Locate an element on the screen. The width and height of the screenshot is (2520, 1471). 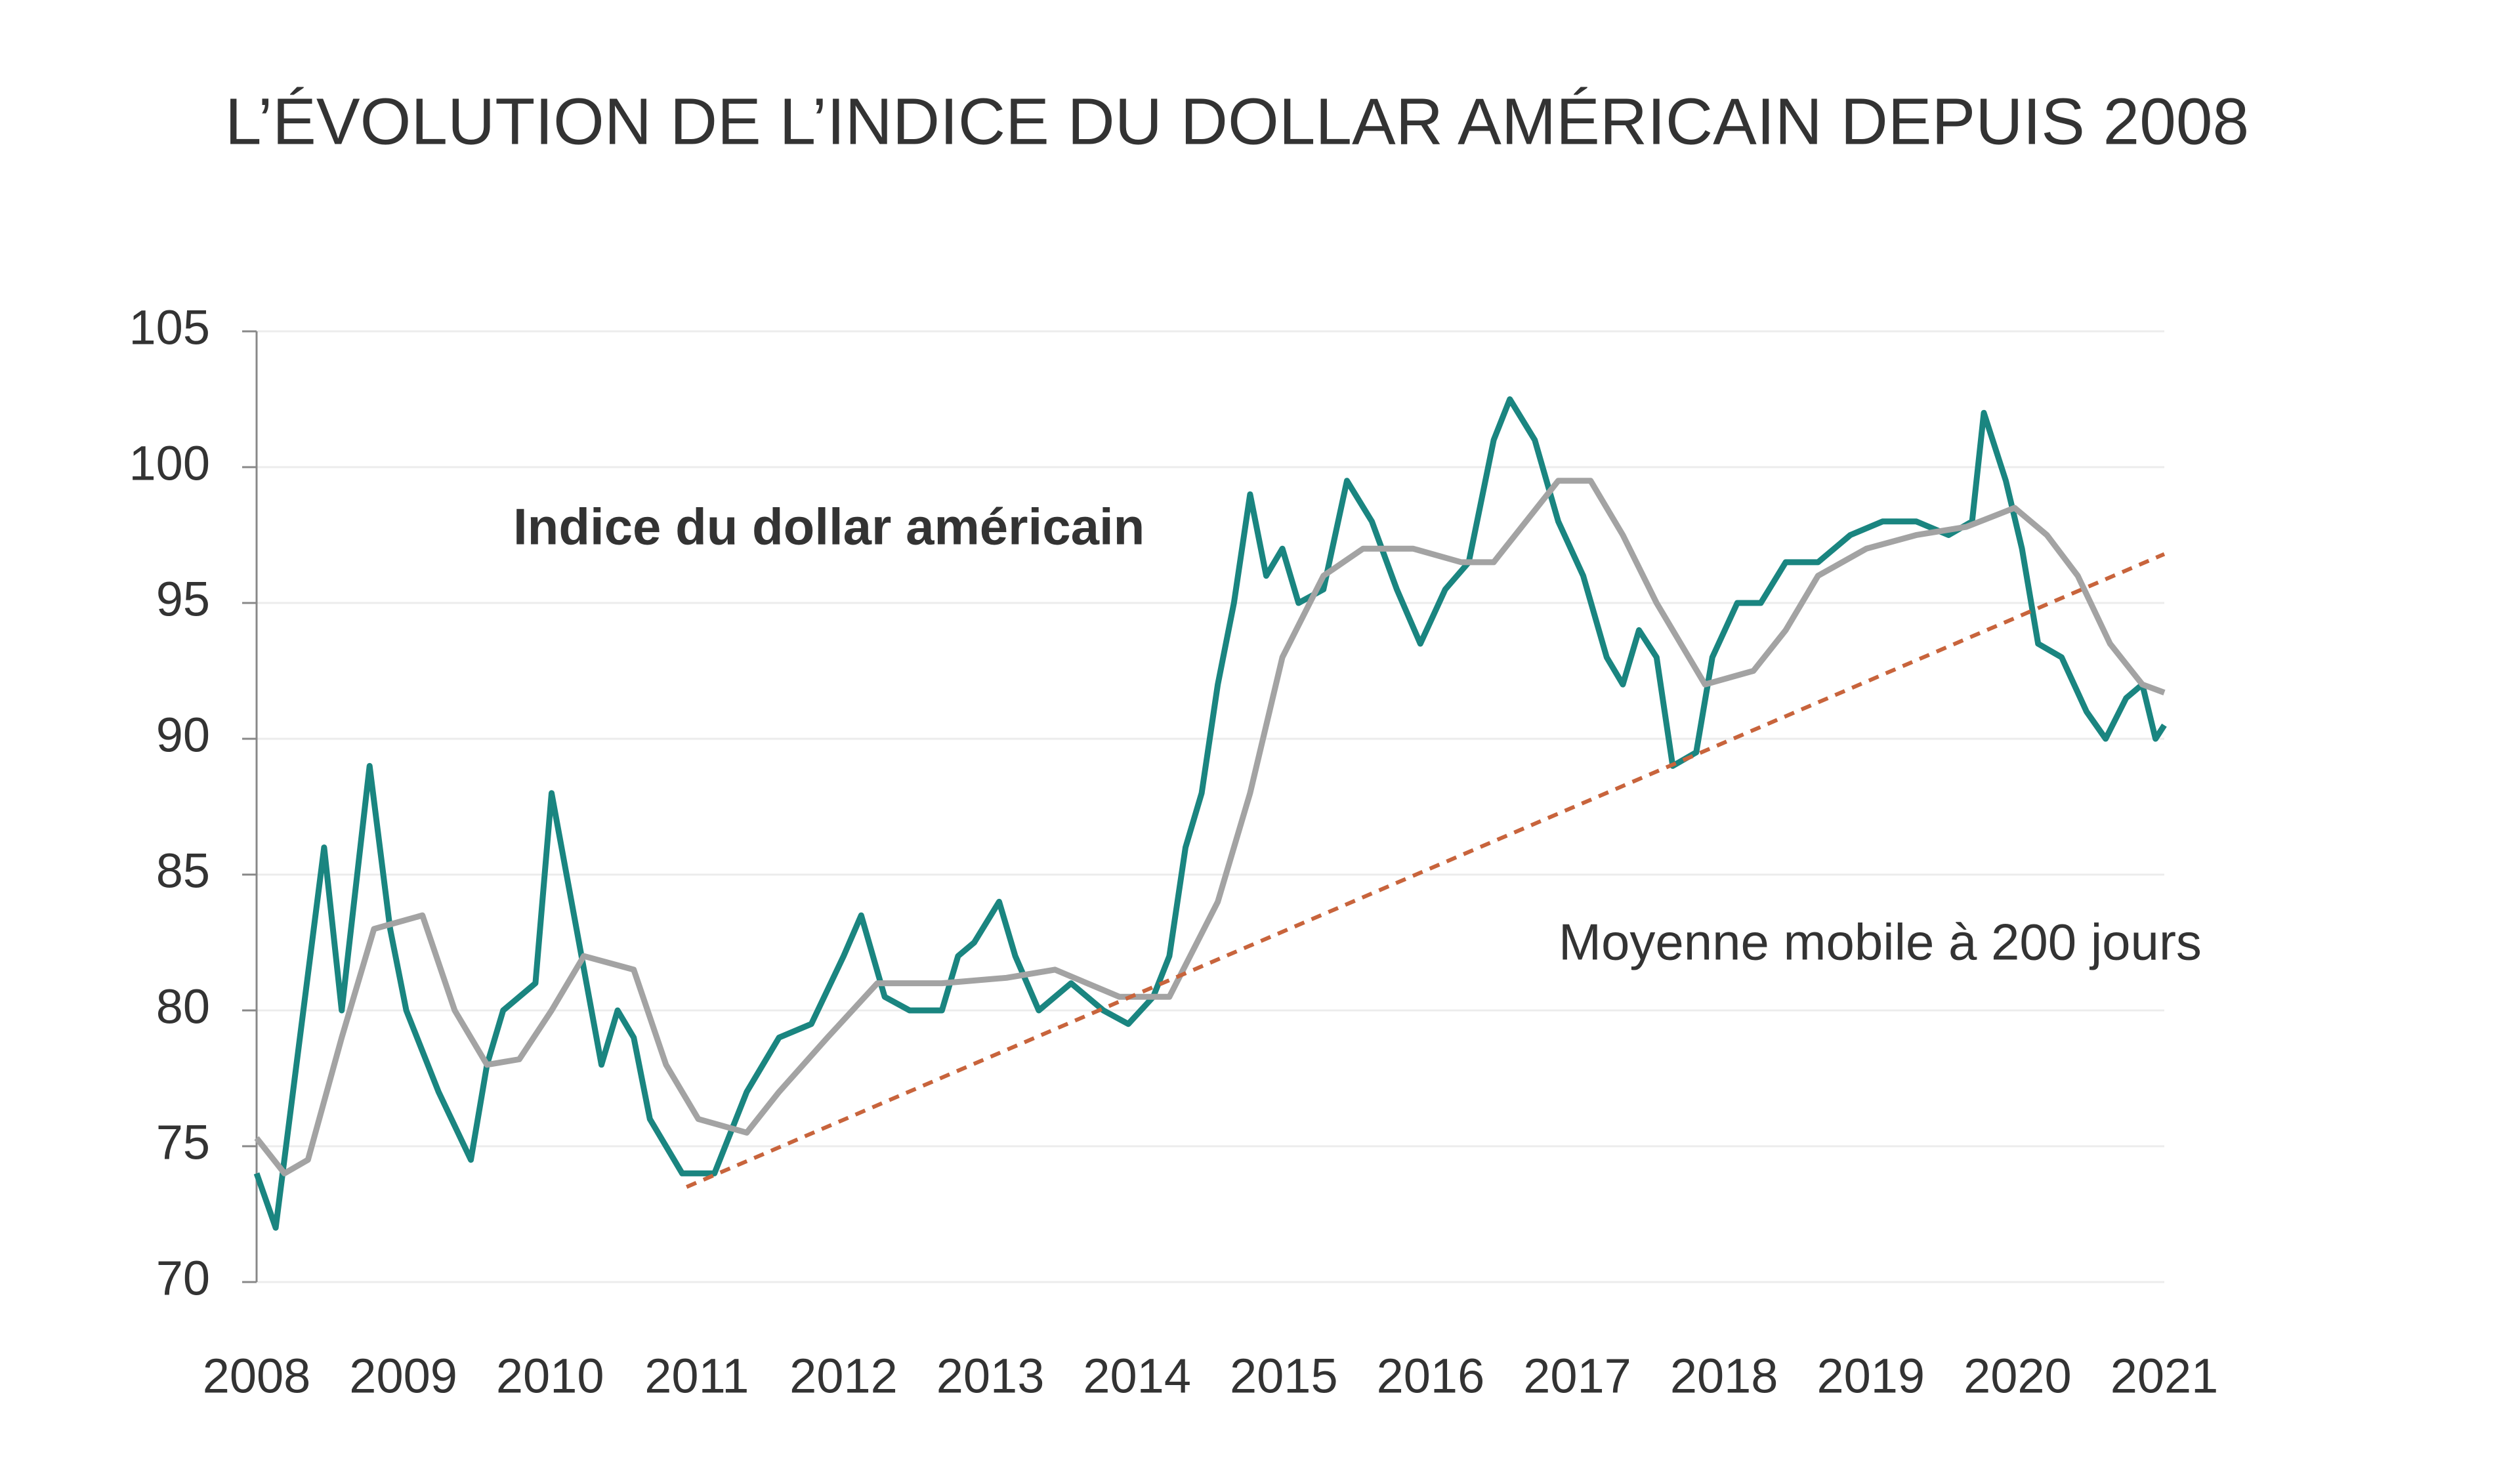
y-tick-label: 70 is located at coordinates (183, 1278).